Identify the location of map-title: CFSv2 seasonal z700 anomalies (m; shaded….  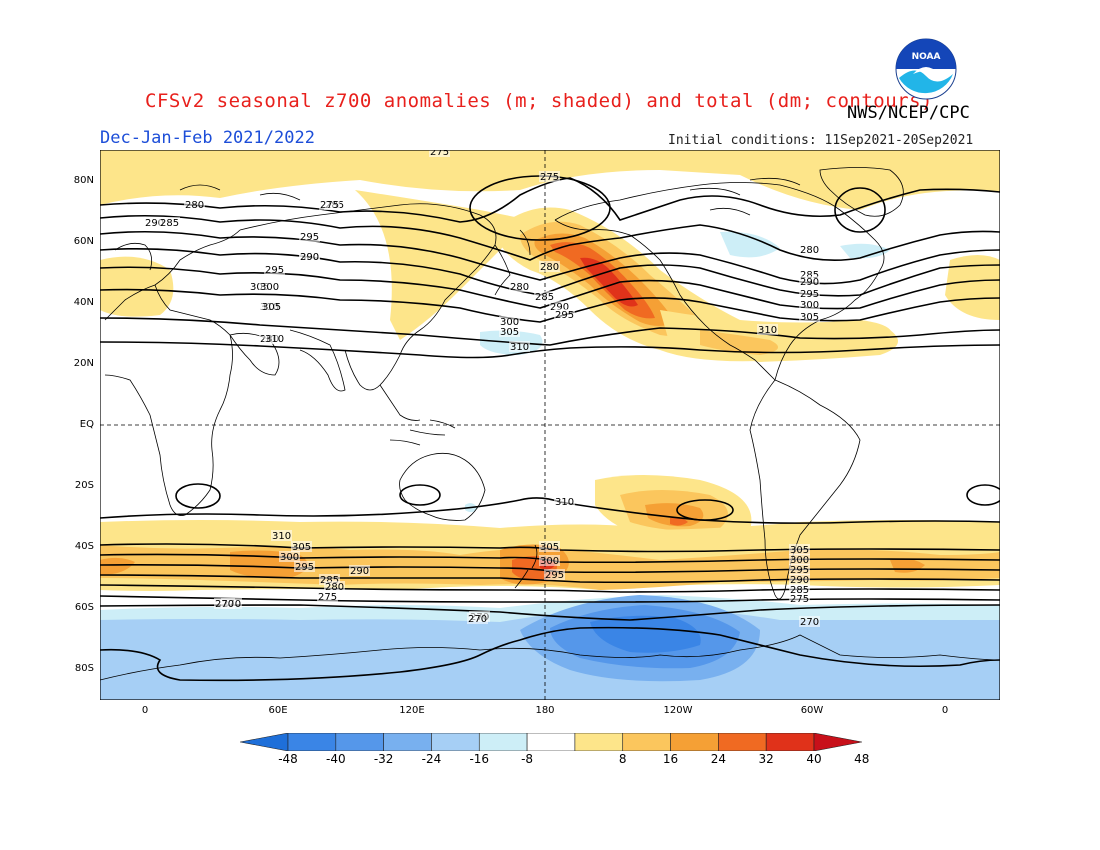
(539, 101).